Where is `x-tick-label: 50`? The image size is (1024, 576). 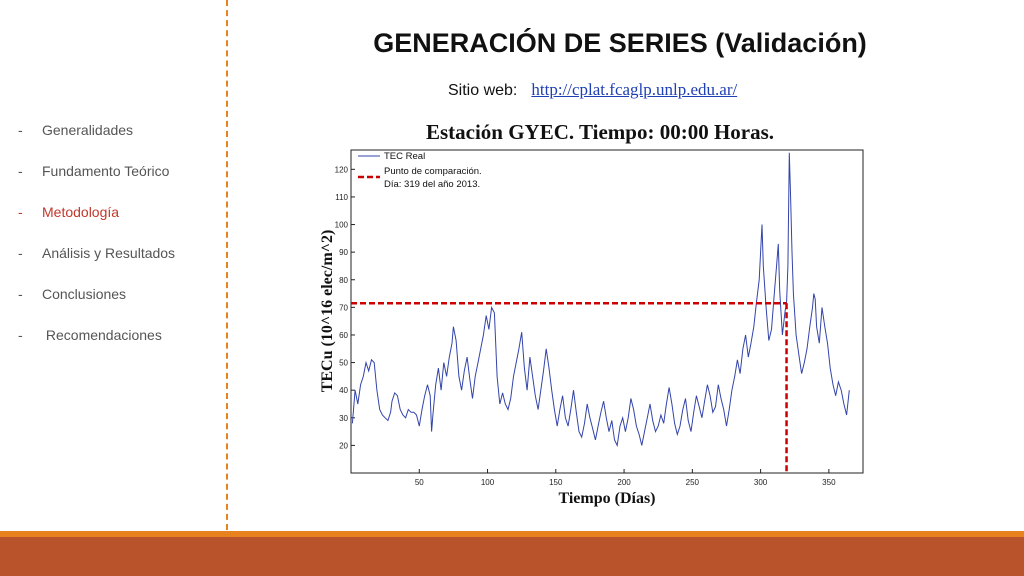 x-tick-label: 50 is located at coordinates (419, 482).